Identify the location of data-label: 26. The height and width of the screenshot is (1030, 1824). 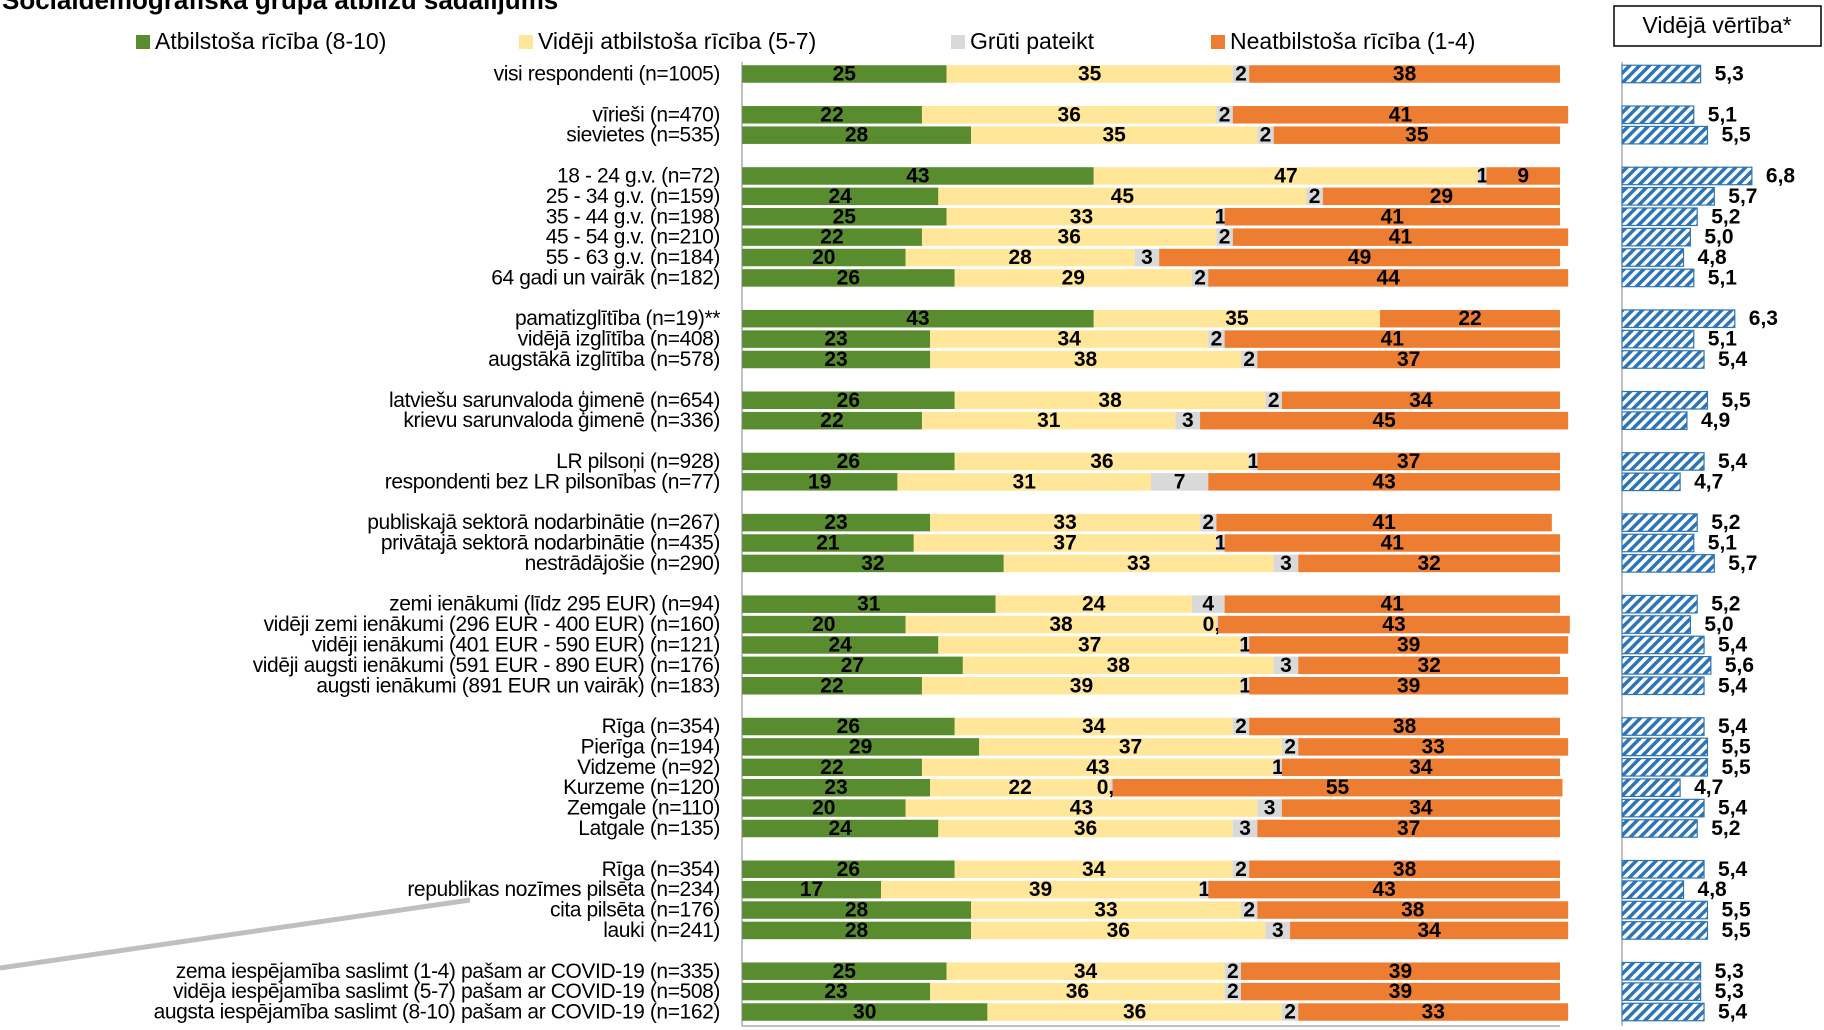
(848, 869).